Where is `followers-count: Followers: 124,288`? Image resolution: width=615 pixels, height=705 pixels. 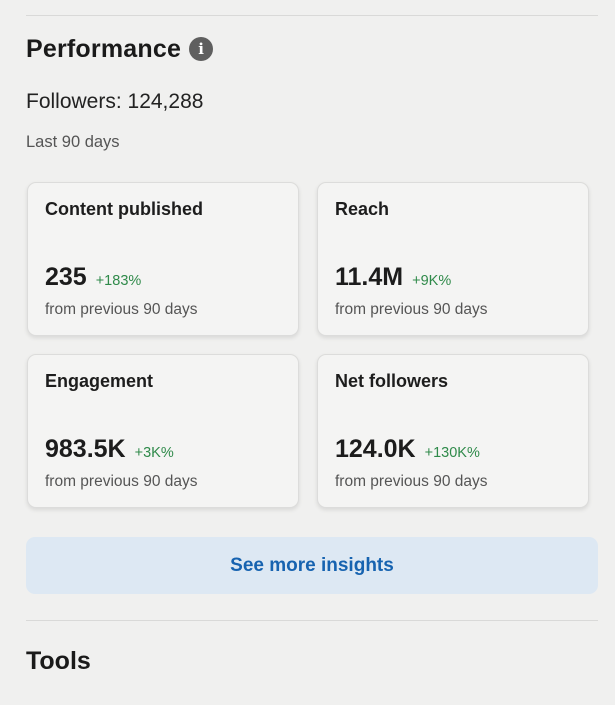 followers-count: Followers: 124,288 is located at coordinates (115, 101).